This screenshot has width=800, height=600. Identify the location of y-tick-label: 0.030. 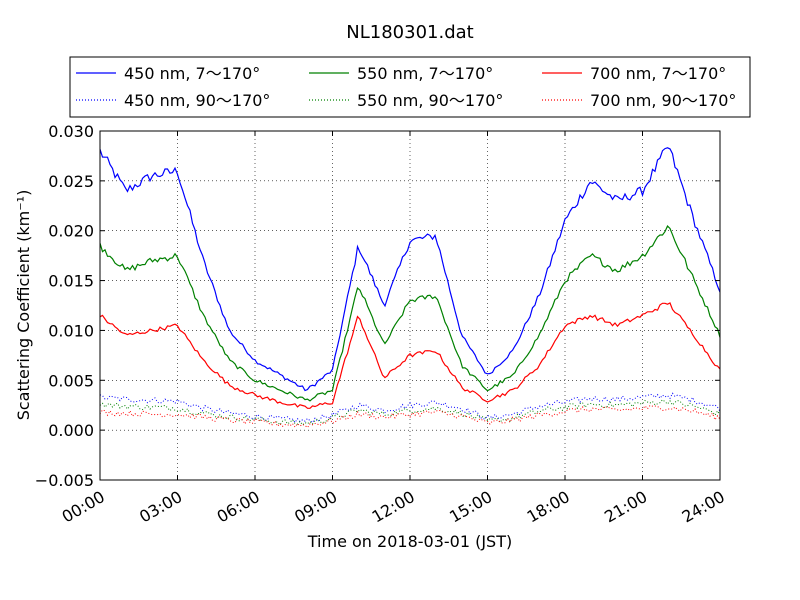
(71, 131).